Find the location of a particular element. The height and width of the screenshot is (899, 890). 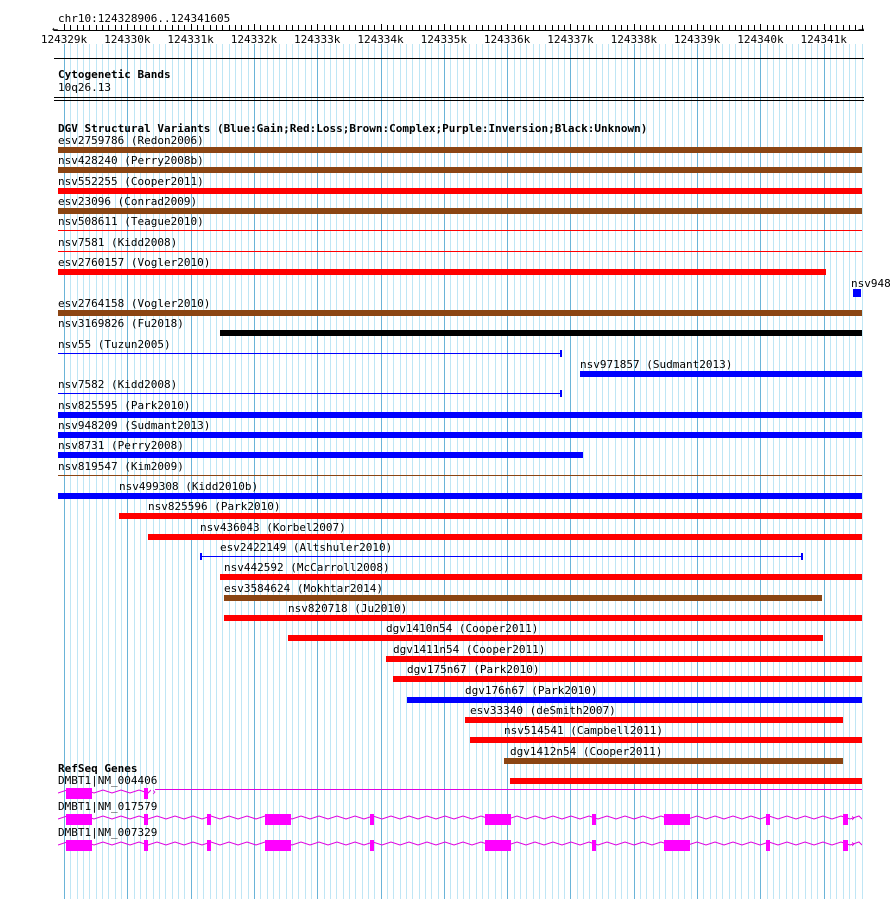

dgv-variant-row: esv3584624 (Mokhtar2014) is located at coordinates (445, 592).